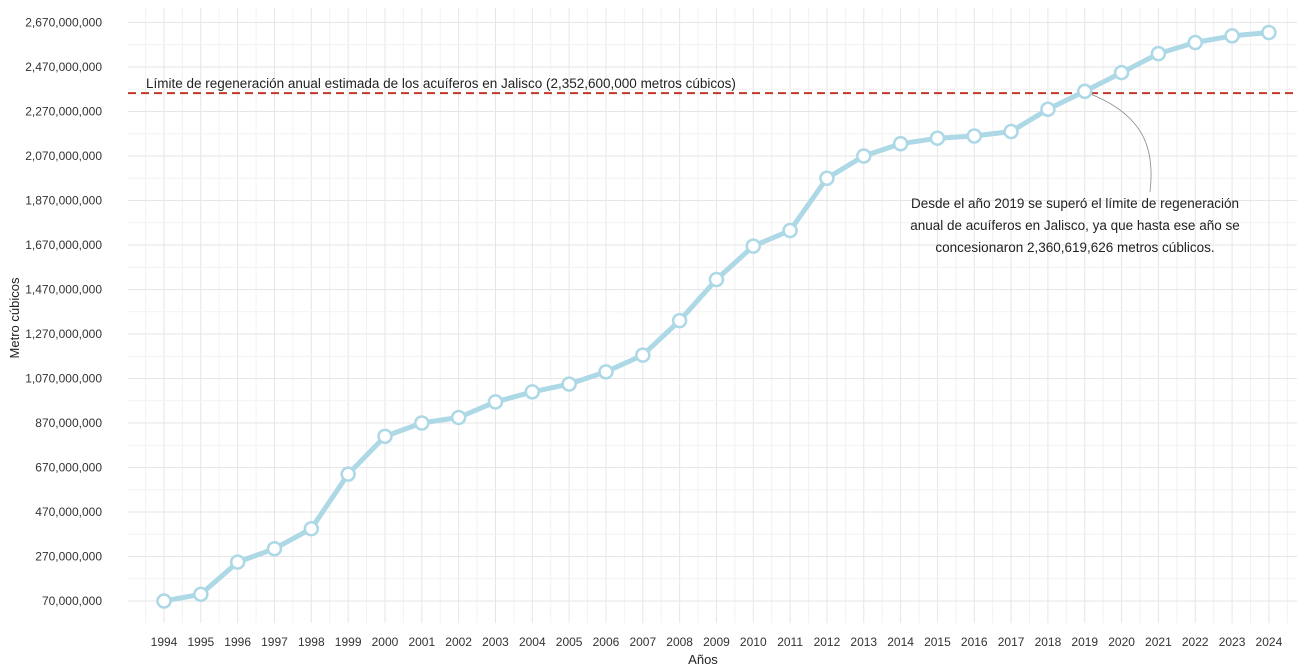 The image size is (1312, 669). Describe the element at coordinates (68, 557) in the screenshot. I see `y-tick-label: 270,000,000` at that location.